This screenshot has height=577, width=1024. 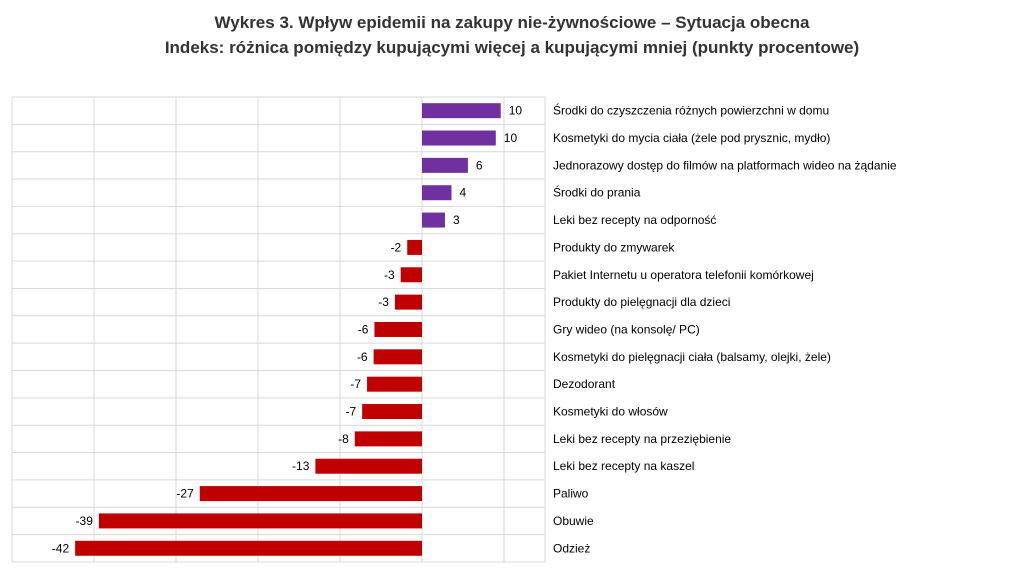 What do you see at coordinates (641, 302) in the screenshot?
I see `category-label: Produkty do pielęgnacji dla dzieci` at bounding box center [641, 302].